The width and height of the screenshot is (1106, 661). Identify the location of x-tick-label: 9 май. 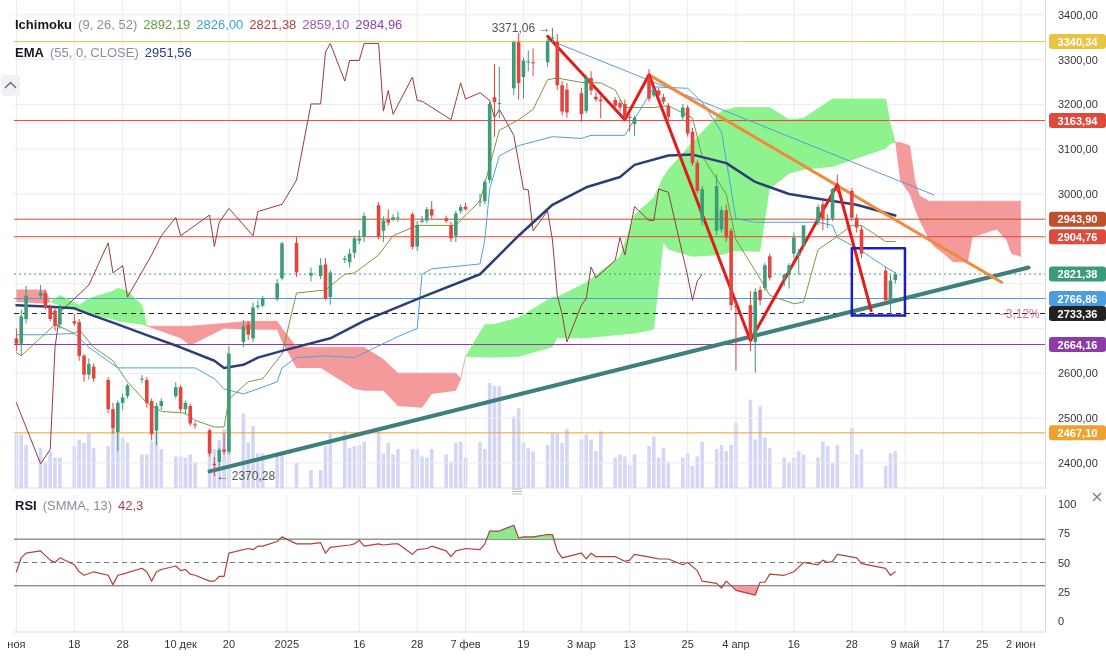
(905, 644).